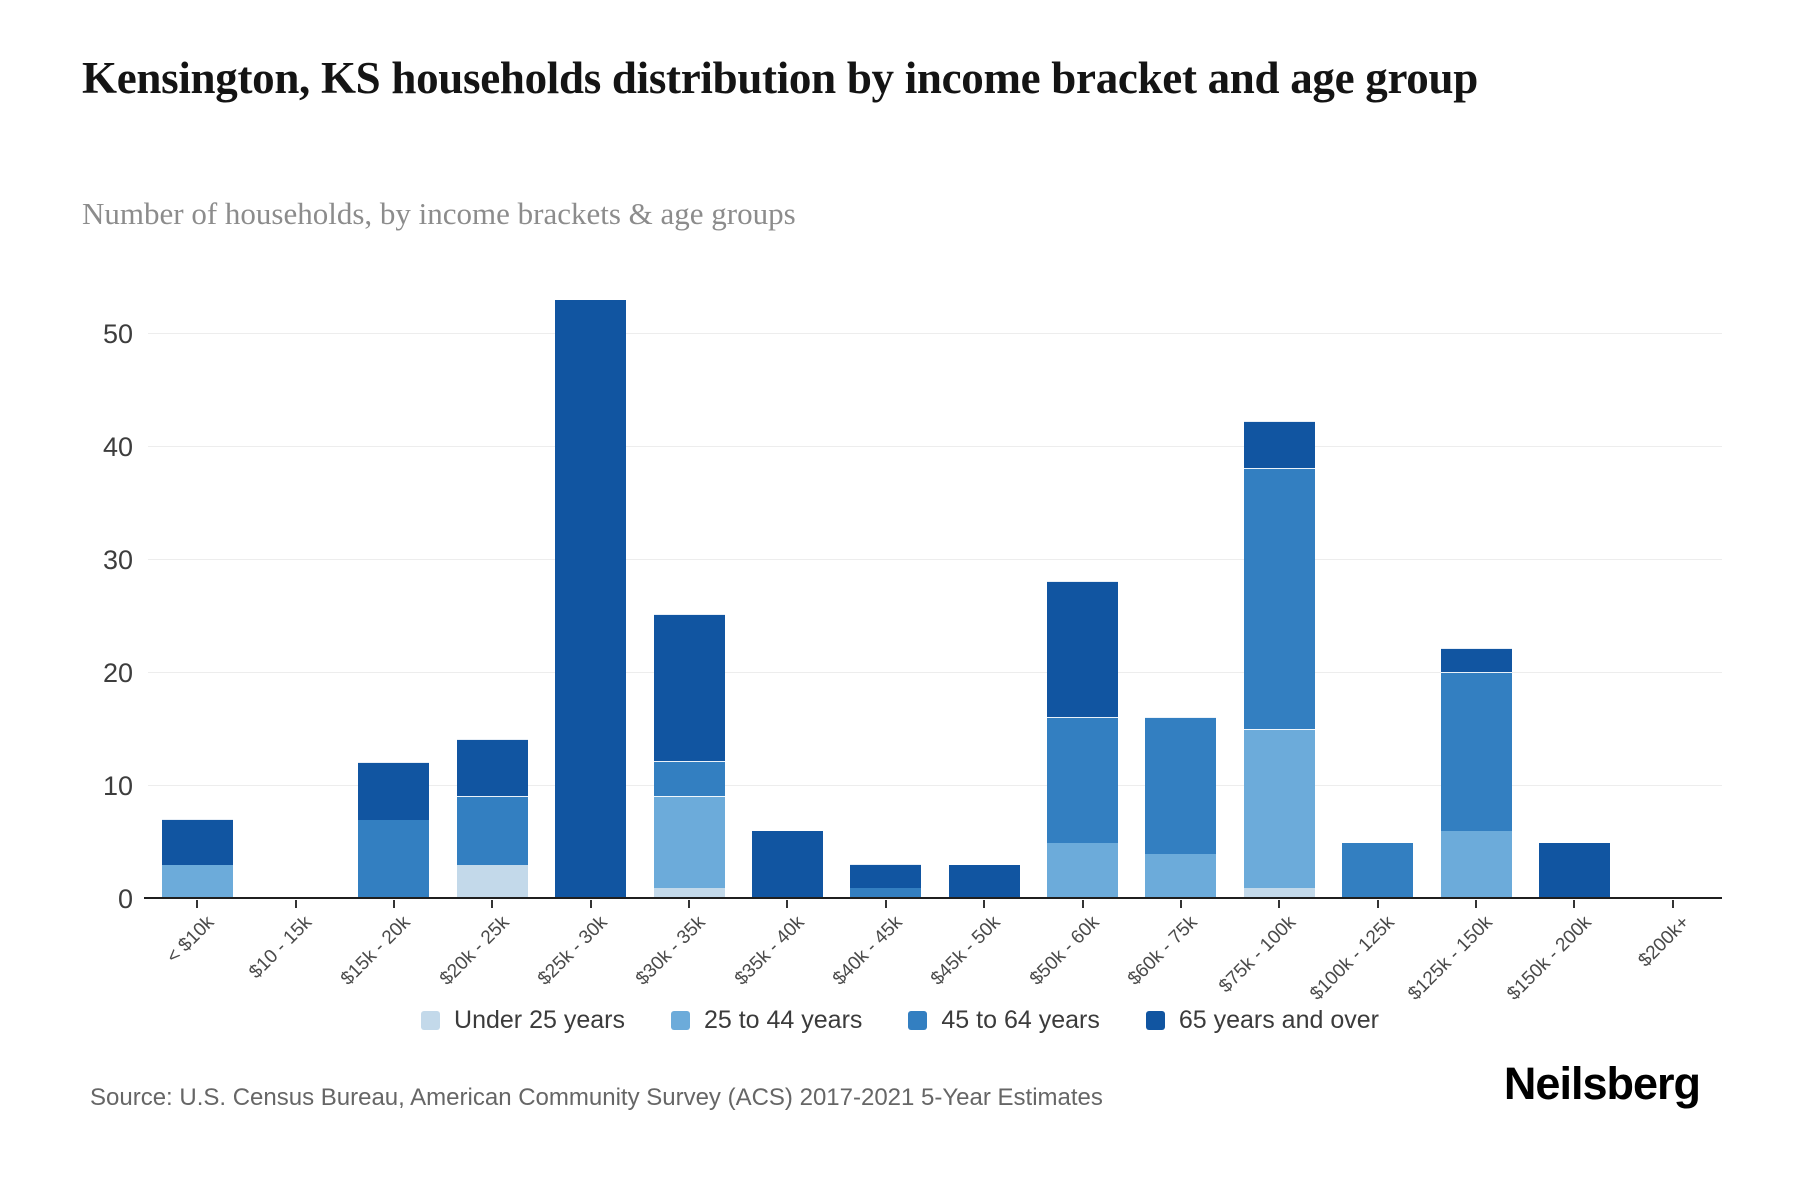  I want to click on y-axis-label: 50, so click(117, 334).